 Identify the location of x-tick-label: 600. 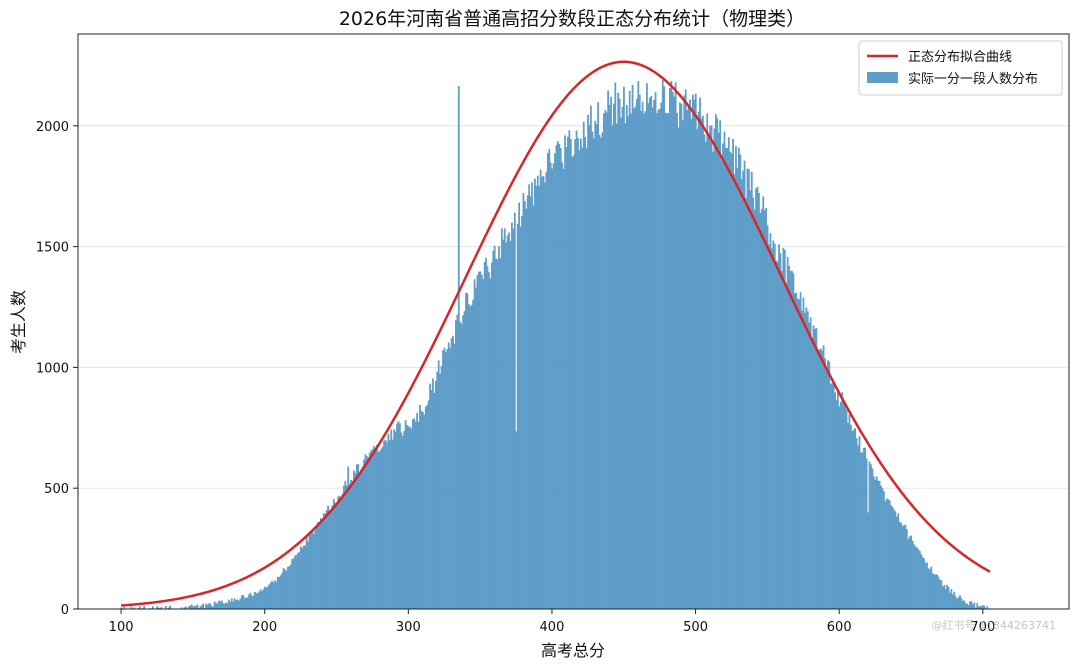
(839, 627).